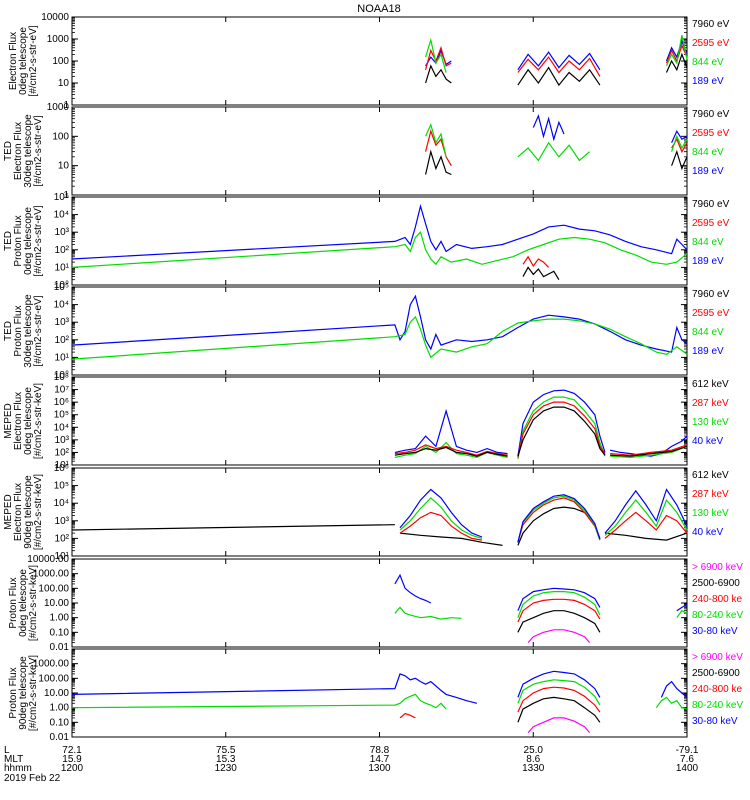  Describe the element at coordinates (18, 512) in the screenshot. I see `y-axis-label: Electron Flux` at that location.